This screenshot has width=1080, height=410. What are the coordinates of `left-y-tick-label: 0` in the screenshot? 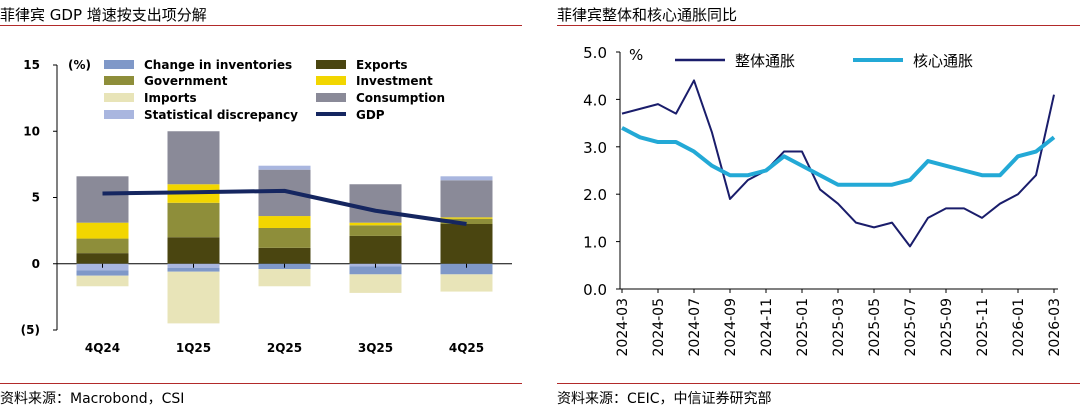 It's located at (36, 264).